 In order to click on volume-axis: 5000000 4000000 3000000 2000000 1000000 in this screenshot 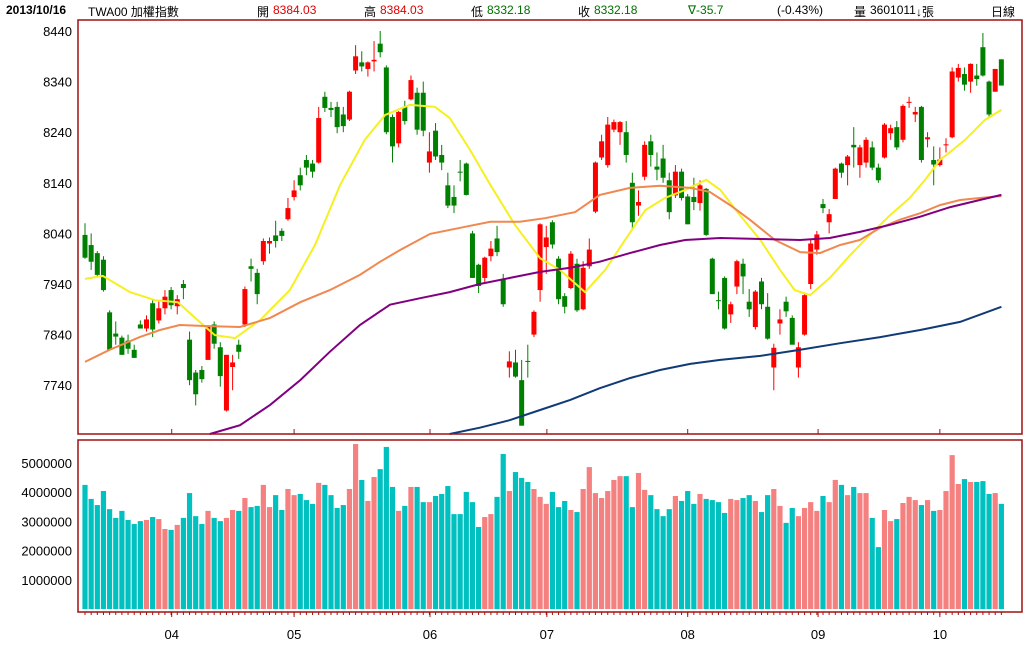, I will do `click(46, 522)`.